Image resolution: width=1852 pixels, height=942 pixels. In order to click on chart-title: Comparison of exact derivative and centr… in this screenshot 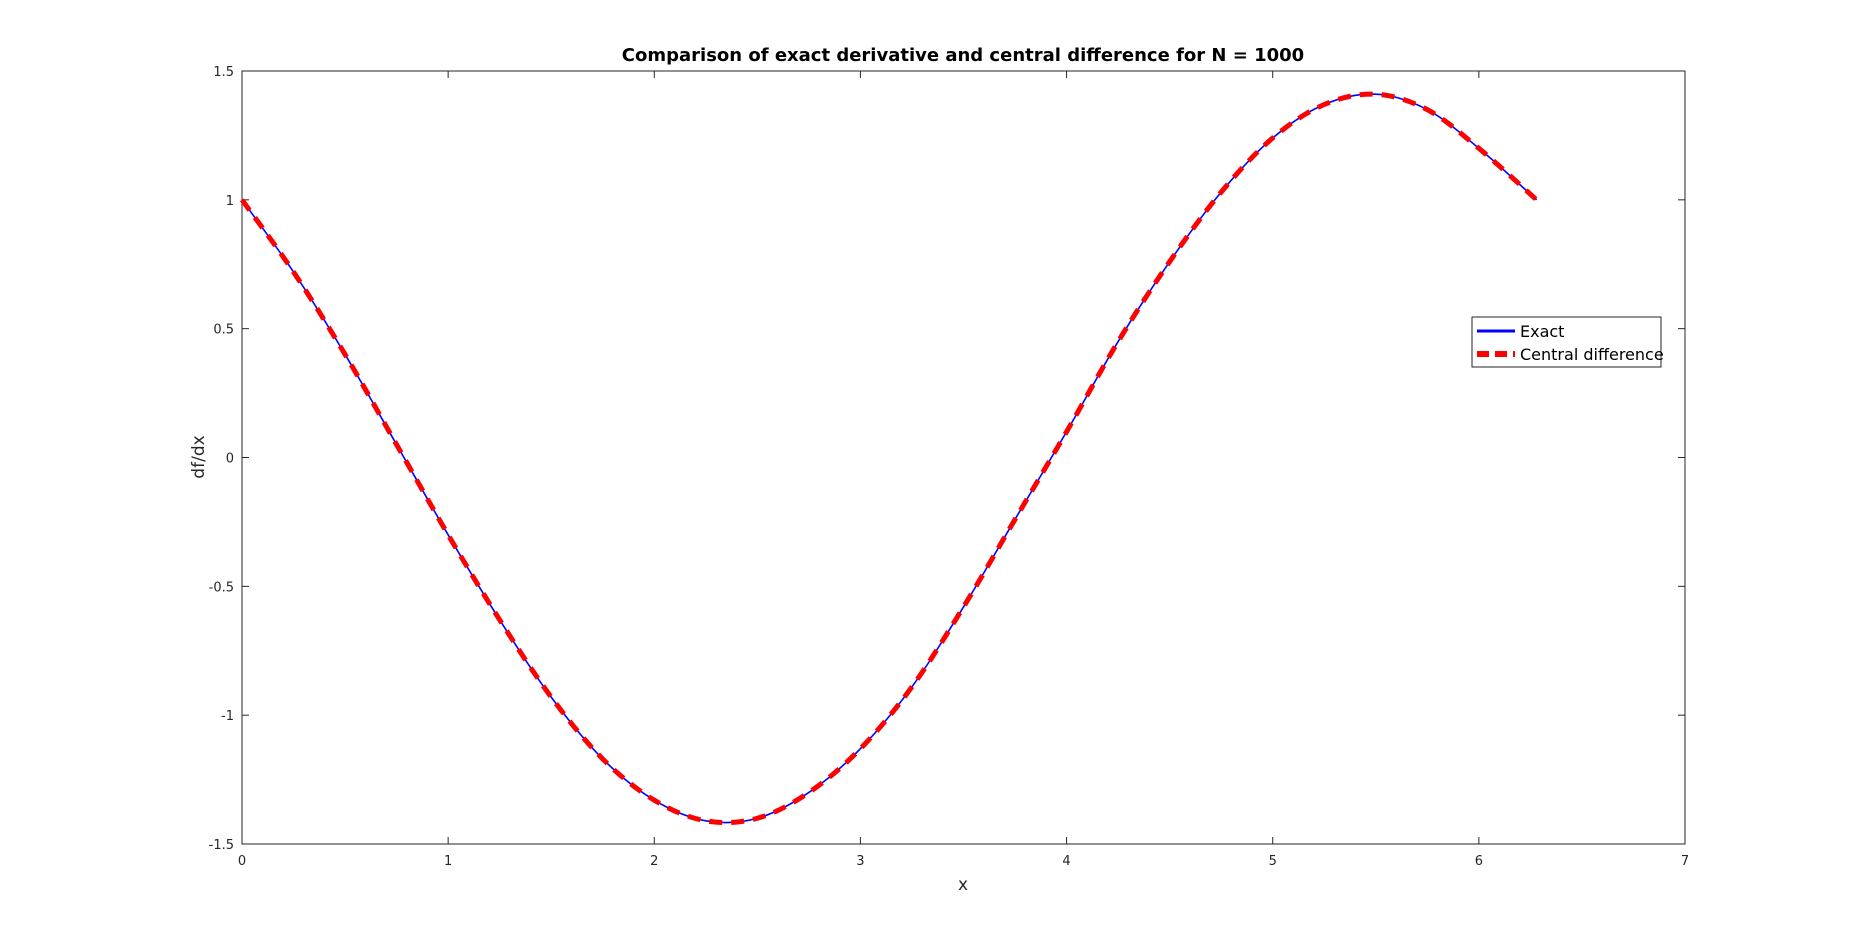, I will do `click(963, 55)`.